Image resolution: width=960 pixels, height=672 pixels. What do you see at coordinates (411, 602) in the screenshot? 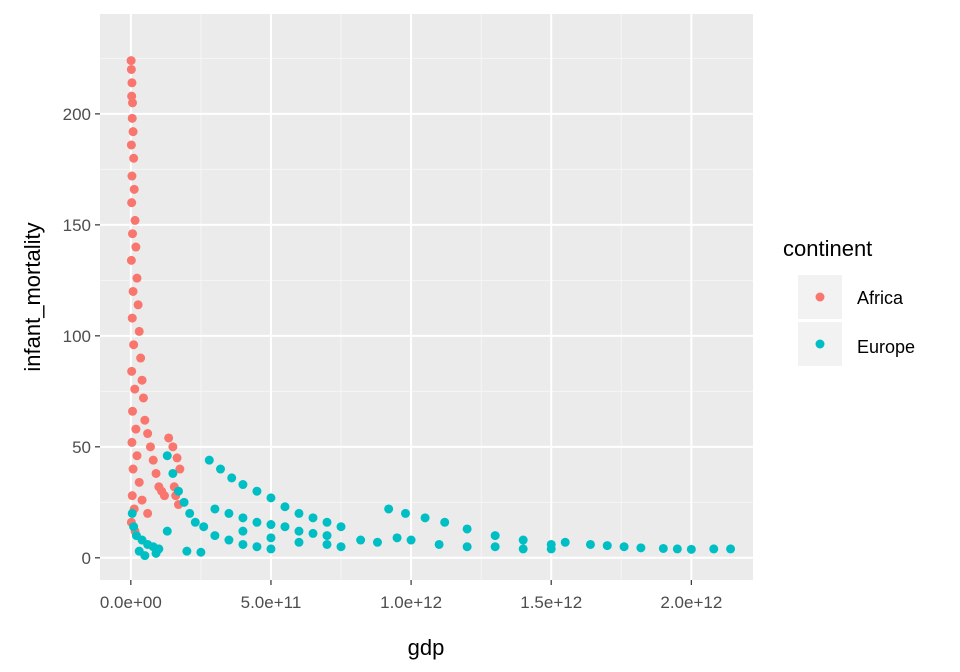
I see `x-tick-label: 1.0e+12` at bounding box center [411, 602].